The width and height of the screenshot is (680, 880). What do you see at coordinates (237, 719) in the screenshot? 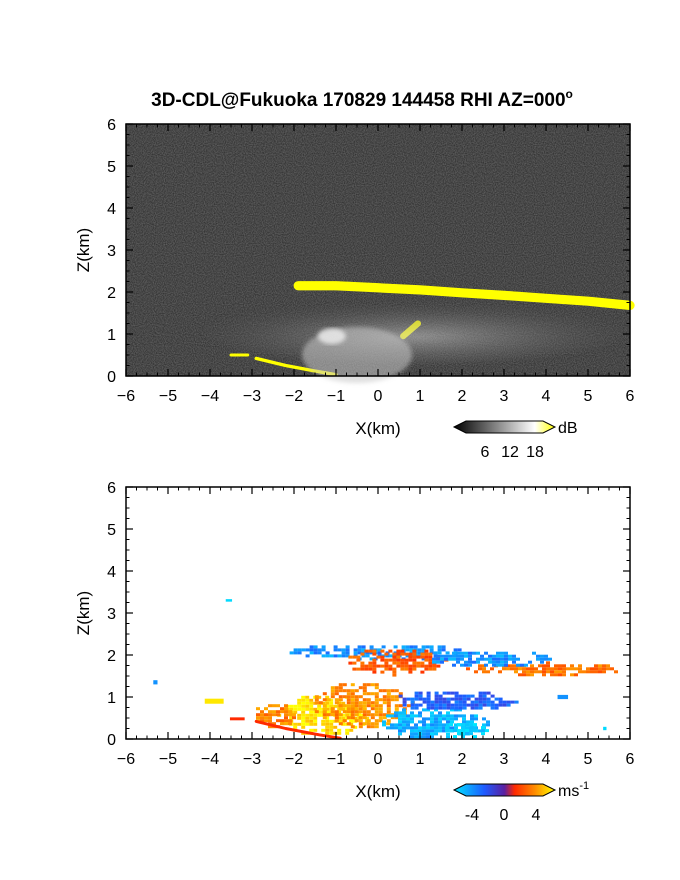
I see `velocity-point` at bounding box center [237, 719].